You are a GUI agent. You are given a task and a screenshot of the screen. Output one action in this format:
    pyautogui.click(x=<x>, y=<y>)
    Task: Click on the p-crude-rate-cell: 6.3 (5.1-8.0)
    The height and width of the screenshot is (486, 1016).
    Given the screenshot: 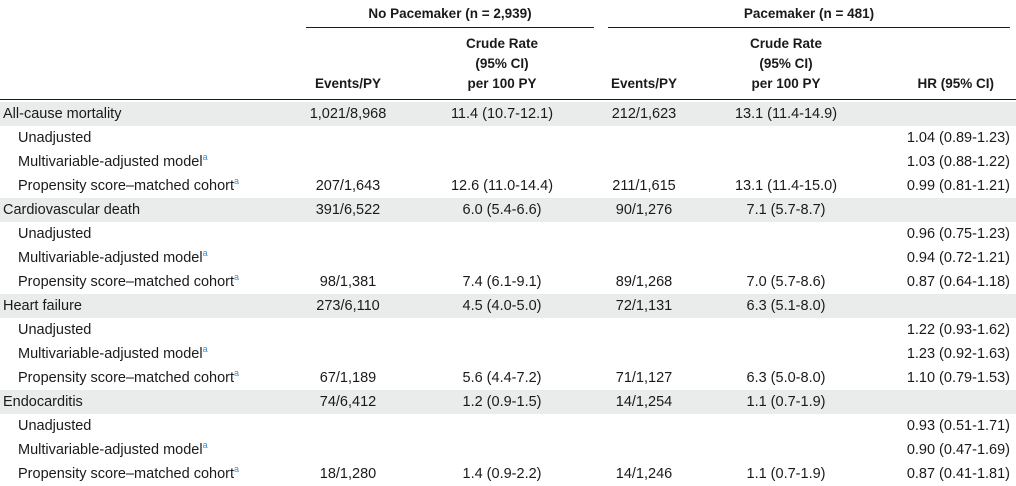 What is the action you would take?
    pyautogui.click(x=786, y=306)
    